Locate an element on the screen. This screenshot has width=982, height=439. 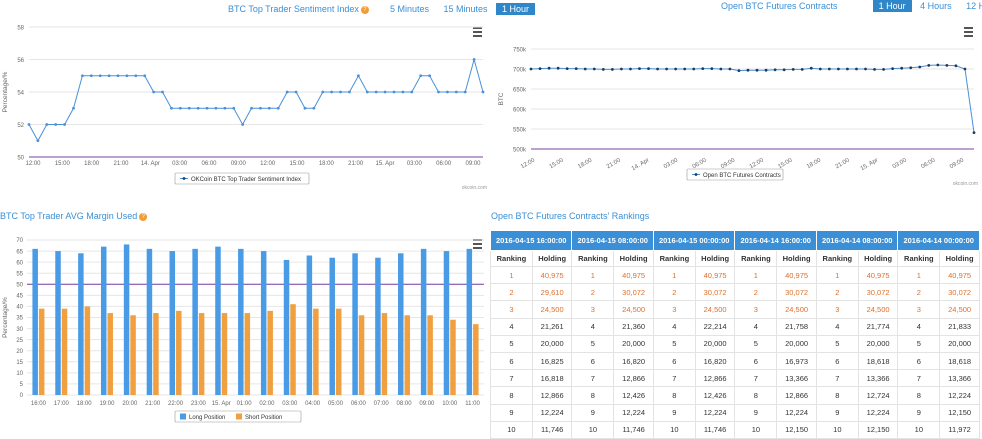
holding-cell: 20,000 is located at coordinates (715, 343).